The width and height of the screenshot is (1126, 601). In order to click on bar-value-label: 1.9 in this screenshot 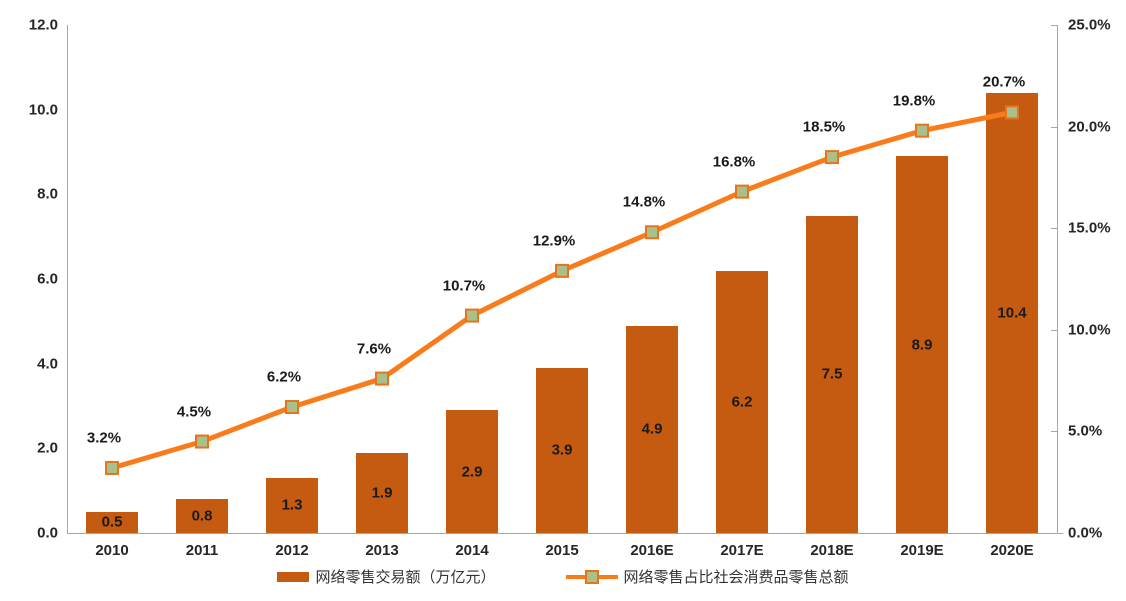, I will do `click(382, 493)`.